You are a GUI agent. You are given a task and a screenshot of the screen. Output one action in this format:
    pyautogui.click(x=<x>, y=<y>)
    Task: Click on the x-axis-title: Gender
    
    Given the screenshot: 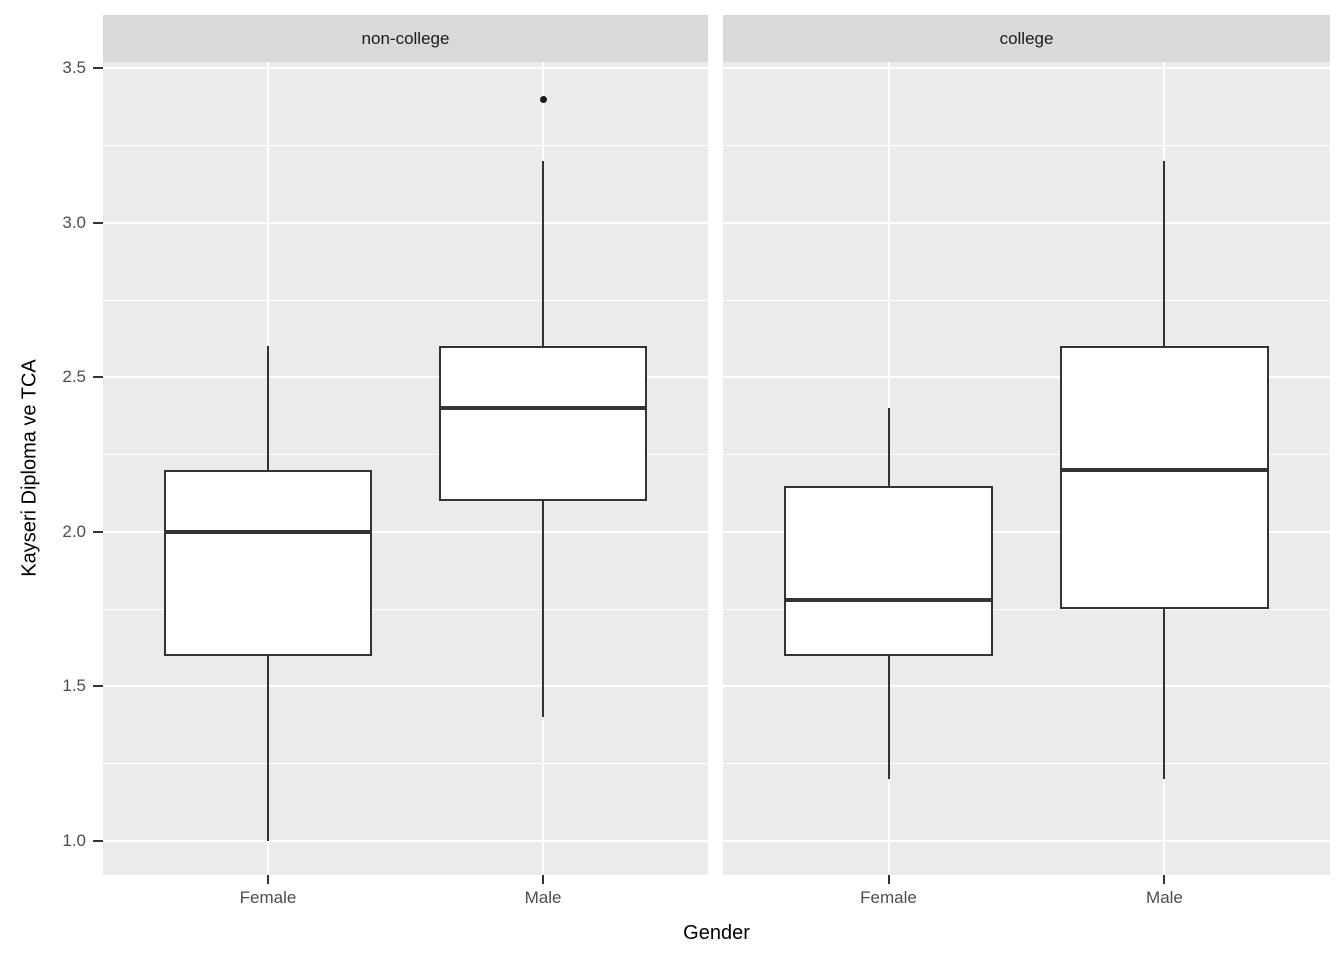 What is the action you would take?
    pyautogui.click(x=716, y=933)
    